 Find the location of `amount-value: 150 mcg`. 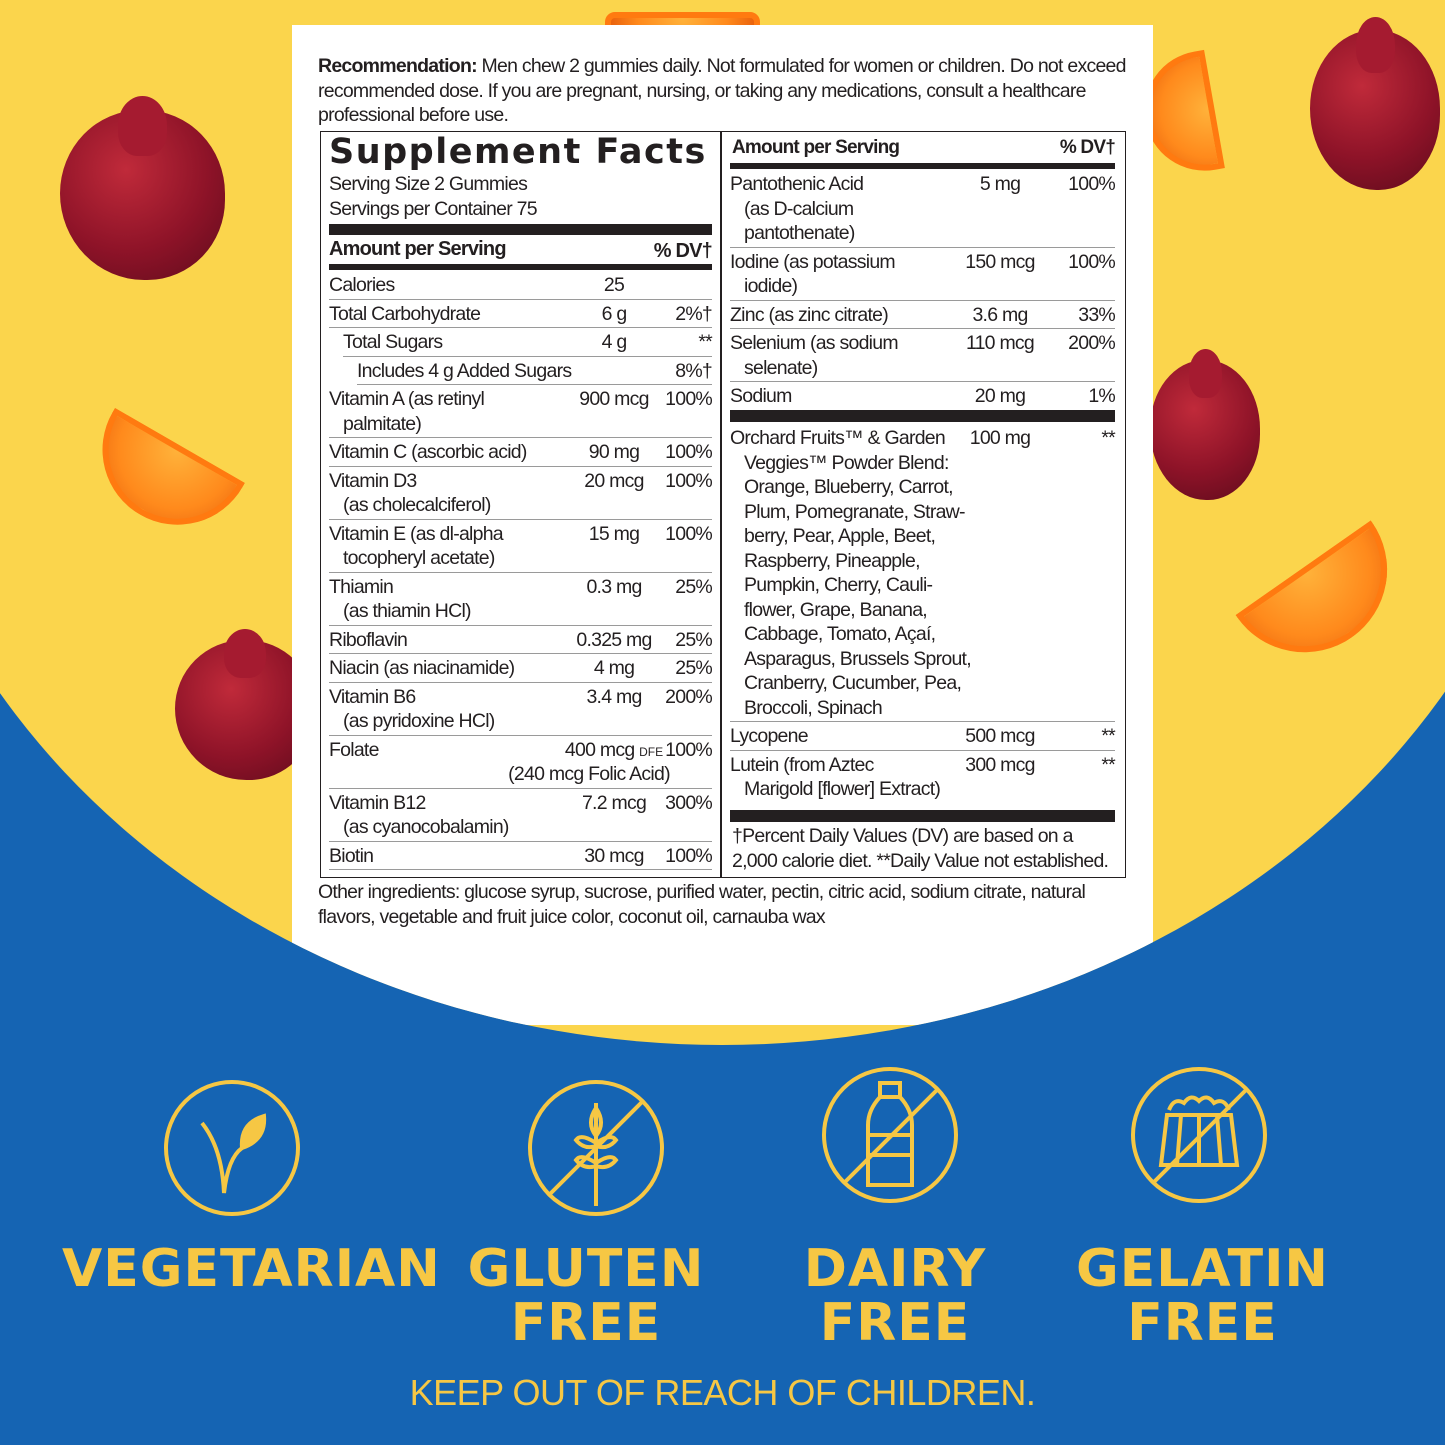

amount-value: 150 mcg is located at coordinates (1000, 261).